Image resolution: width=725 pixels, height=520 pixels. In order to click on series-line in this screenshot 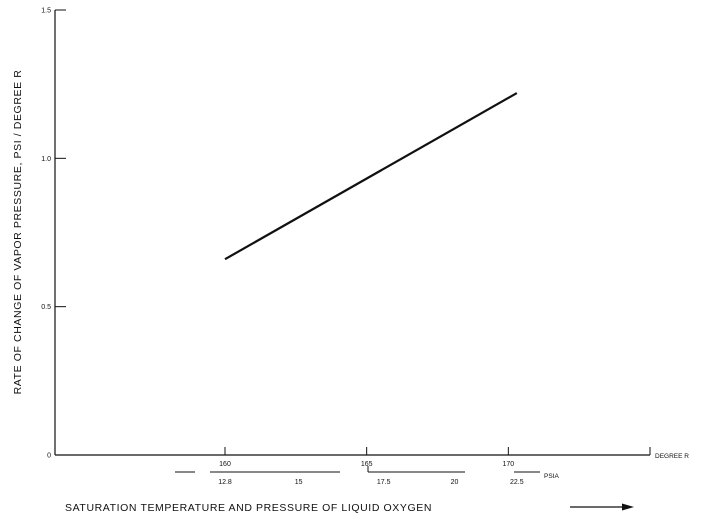, I will do `click(371, 176)`.